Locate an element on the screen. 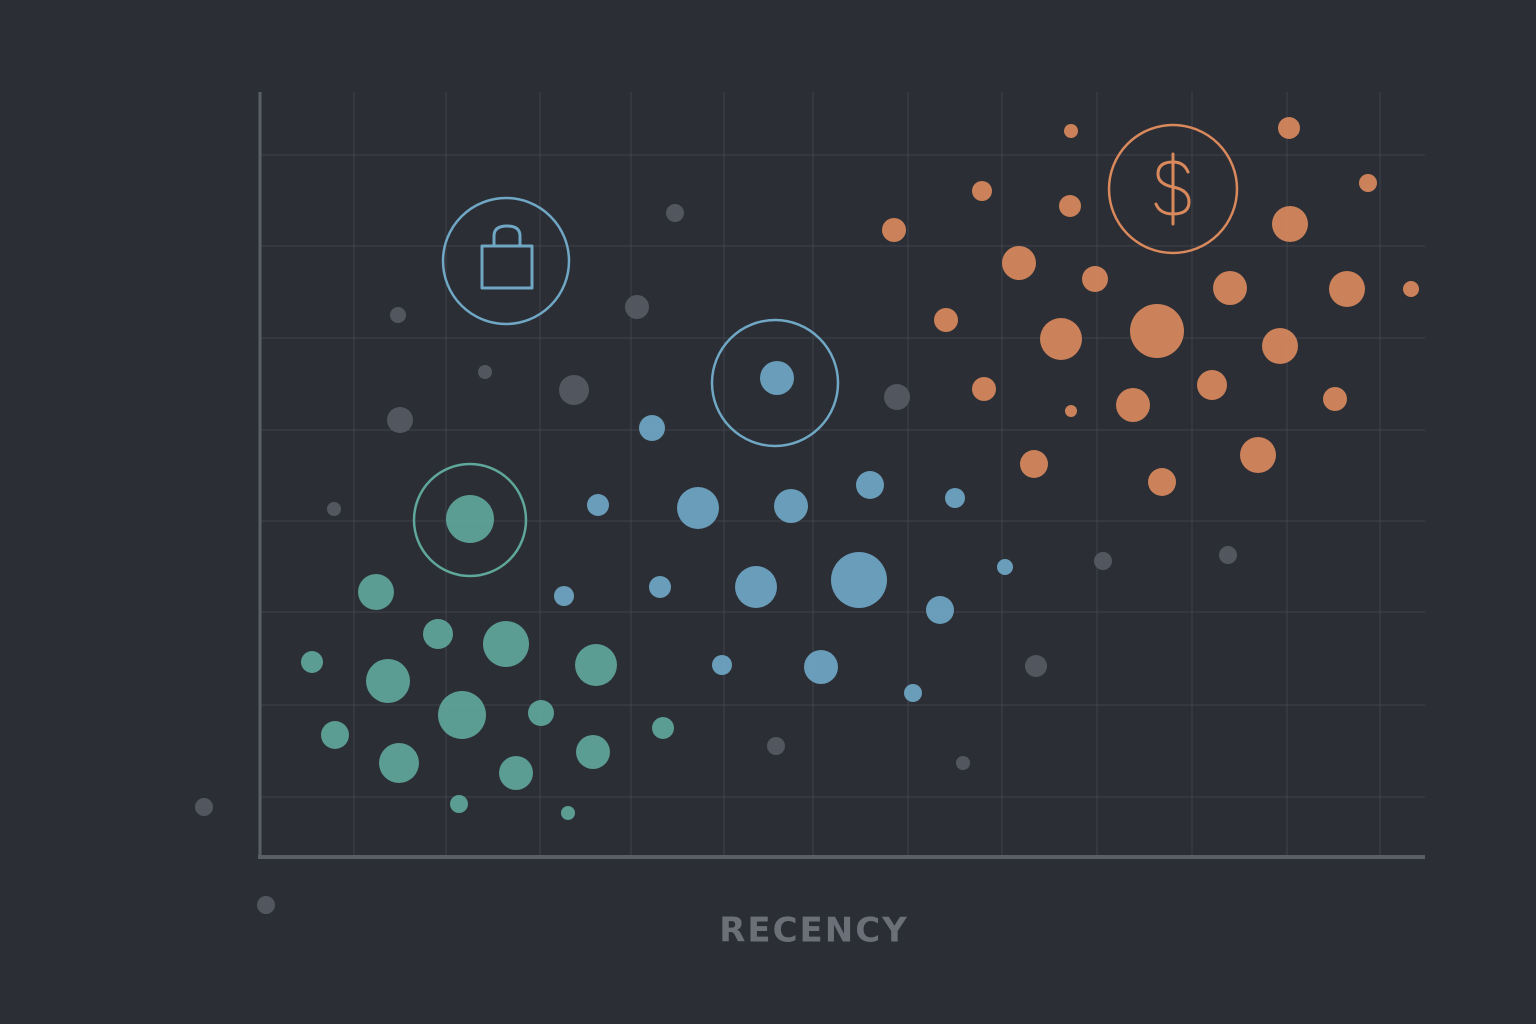 The image size is (1536, 1024). dollar-icon is located at coordinates (1172, 189).